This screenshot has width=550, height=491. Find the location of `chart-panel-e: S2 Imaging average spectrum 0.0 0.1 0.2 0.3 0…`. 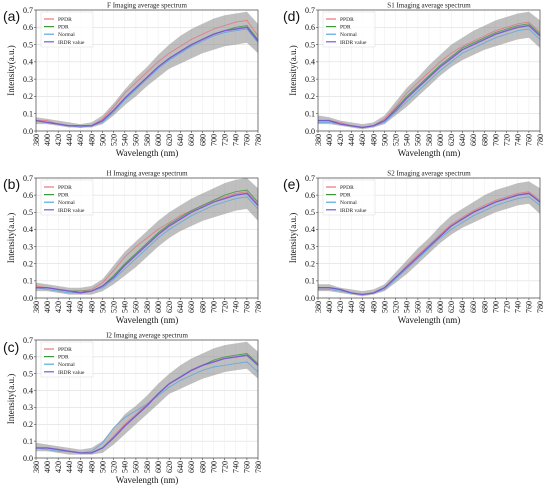

chart-panel-e: S2 Imaging average spectrum 0.0 0.1 0.2 0.3 0… is located at coordinates (416, 248).